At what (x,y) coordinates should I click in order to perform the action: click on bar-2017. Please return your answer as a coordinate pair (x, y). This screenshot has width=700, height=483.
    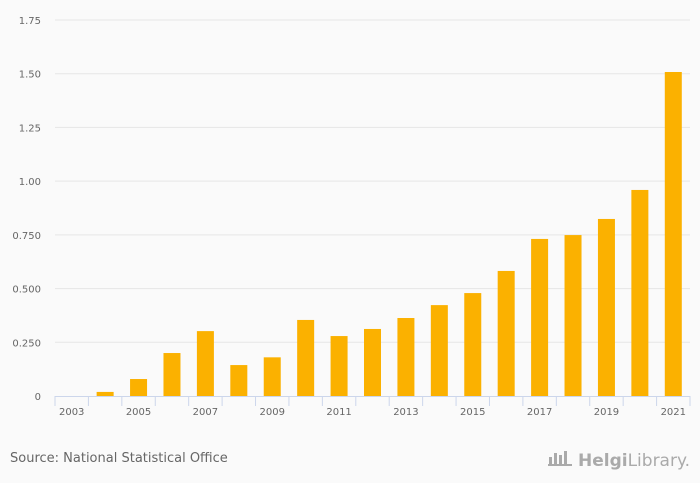
    Looking at the image, I should click on (540, 317).